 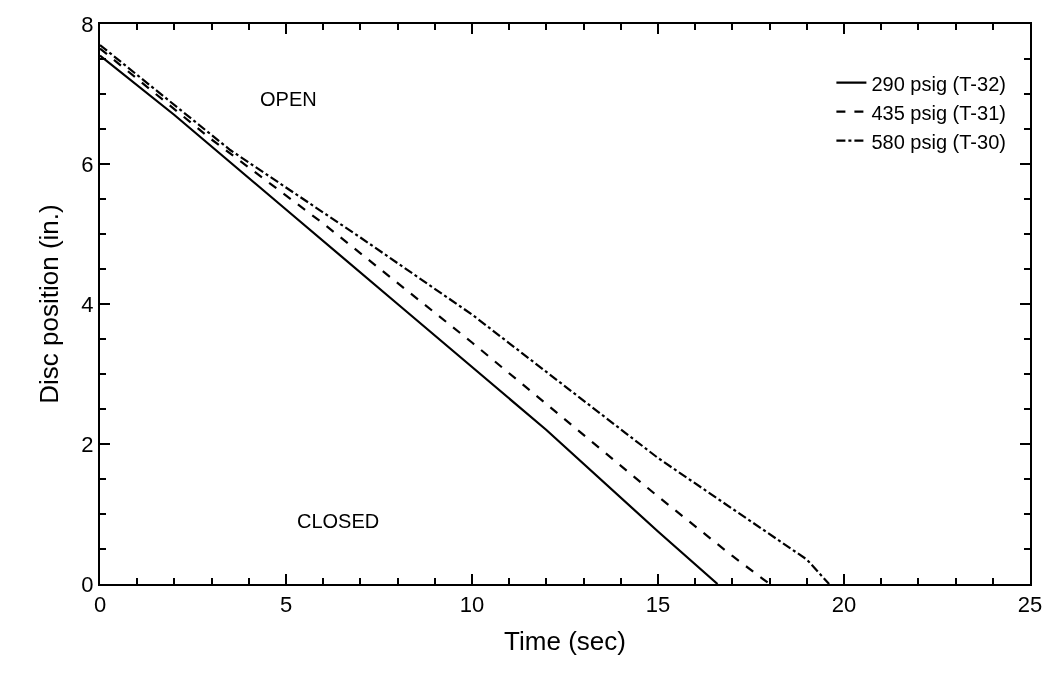 I want to click on x-tick-label: 20, so click(x=844, y=605).